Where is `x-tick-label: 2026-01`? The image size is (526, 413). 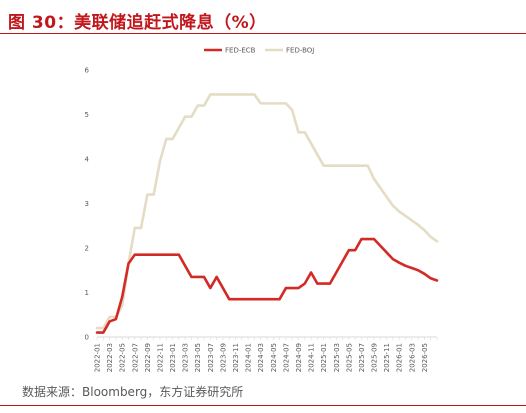
x-tick-label: 2026-01 is located at coordinates (400, 357).